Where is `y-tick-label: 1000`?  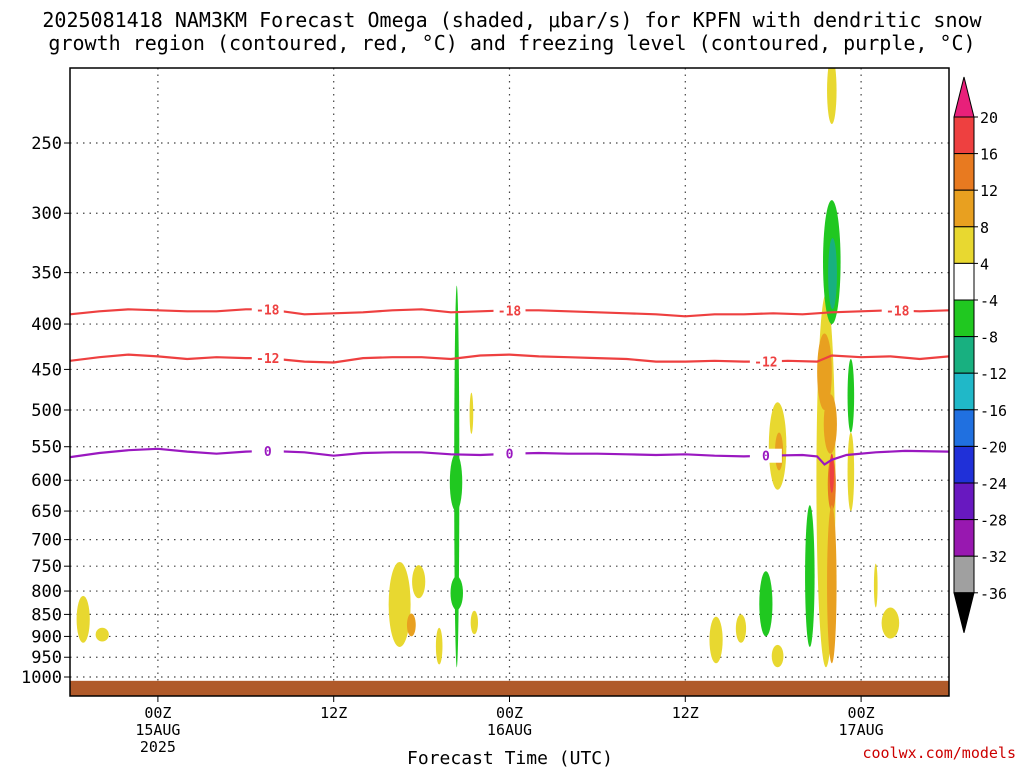
y-tick-label: 1000 is located at coordinates (41, 678).